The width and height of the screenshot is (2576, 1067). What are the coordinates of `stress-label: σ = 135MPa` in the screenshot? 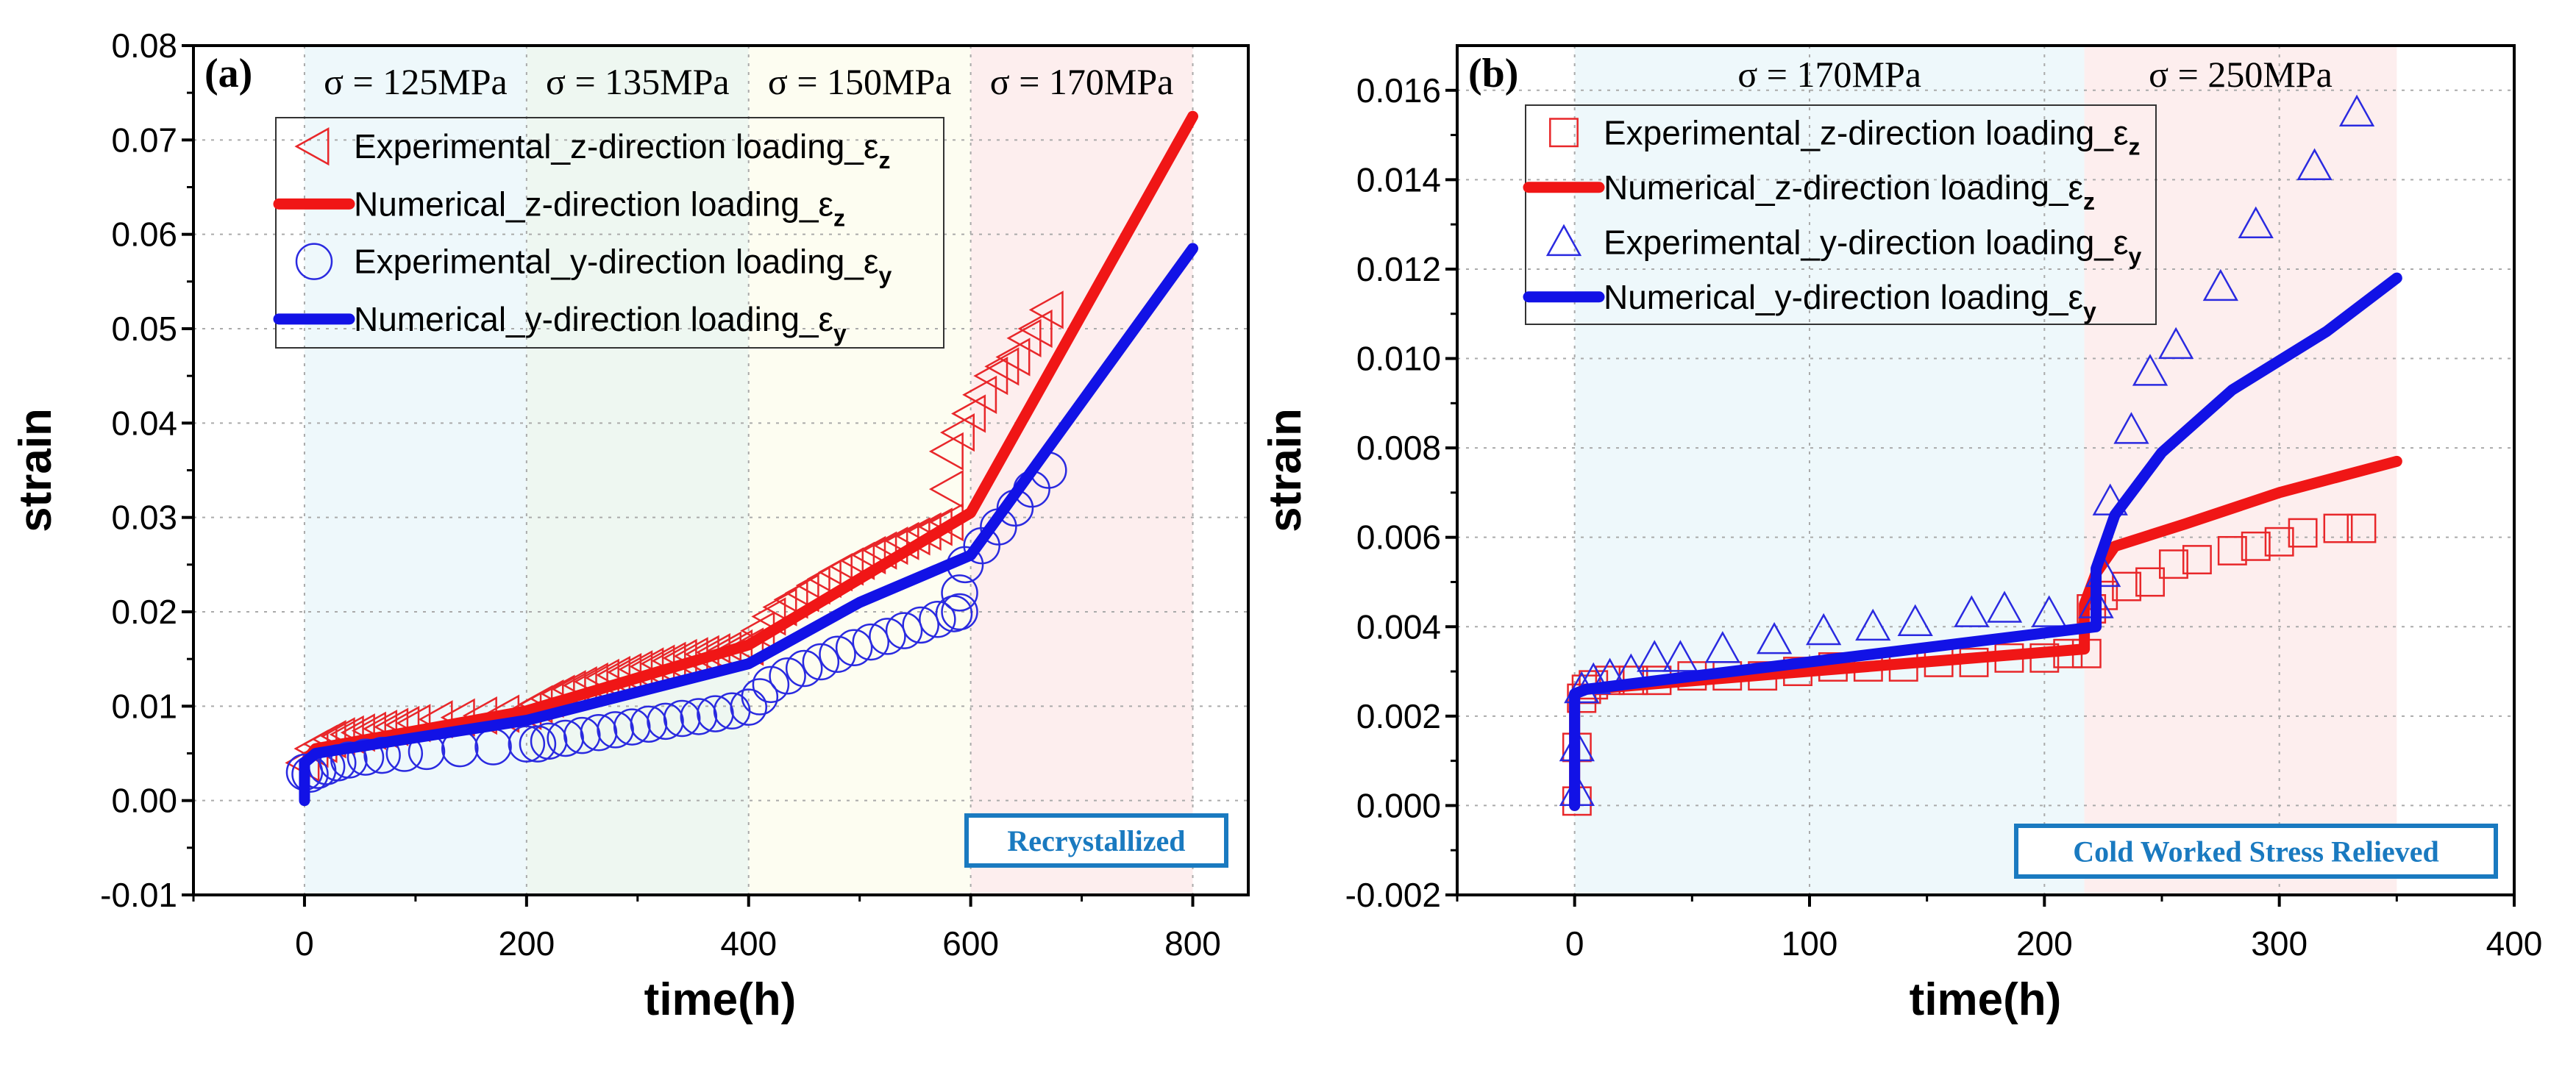 It's located at (638, 81).